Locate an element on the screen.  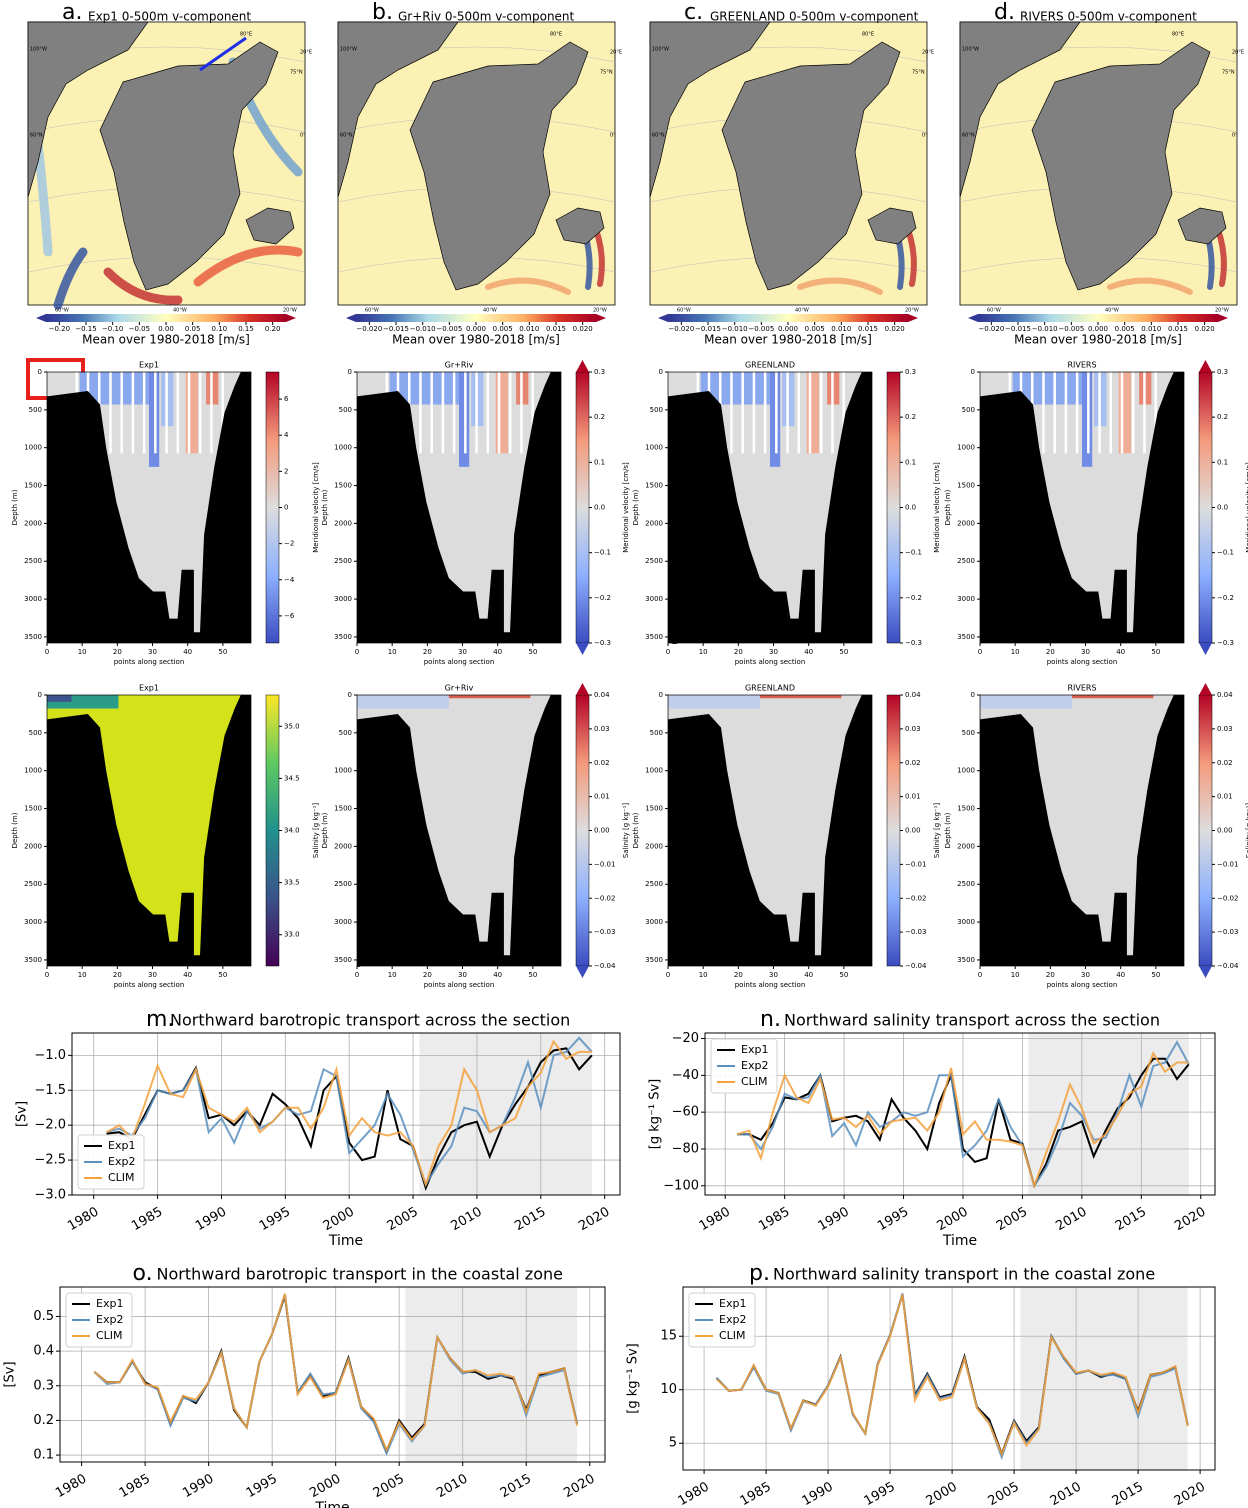
panel-letter: a. is located at coordinates (72, 12).